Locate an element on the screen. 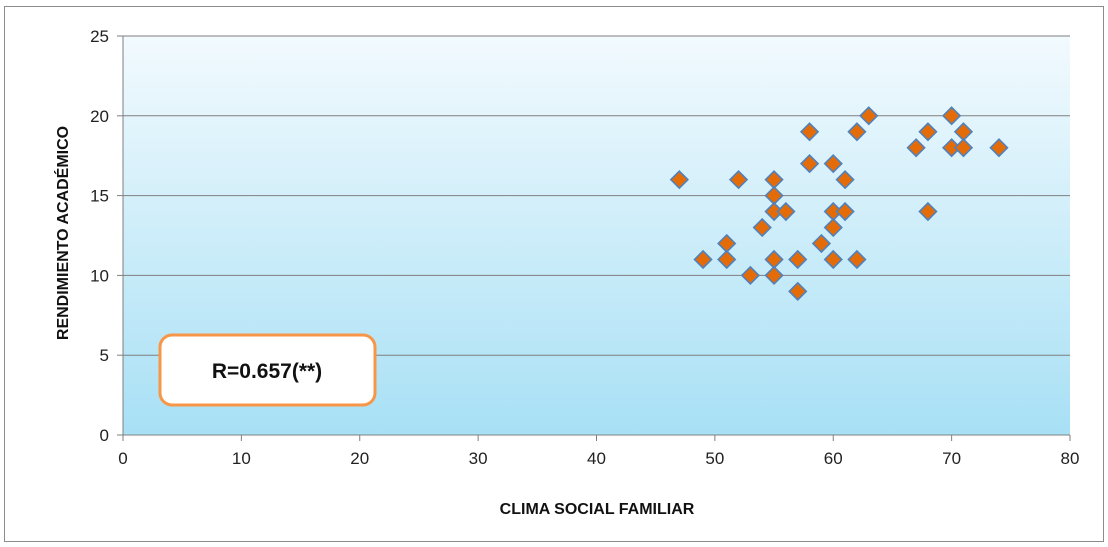 Image resolution: width=1108 pixels, height=547 pixels. x-axis-ticks: 0 10 20 30 40 50 60 70 80 is located at coordinates (598, 451).